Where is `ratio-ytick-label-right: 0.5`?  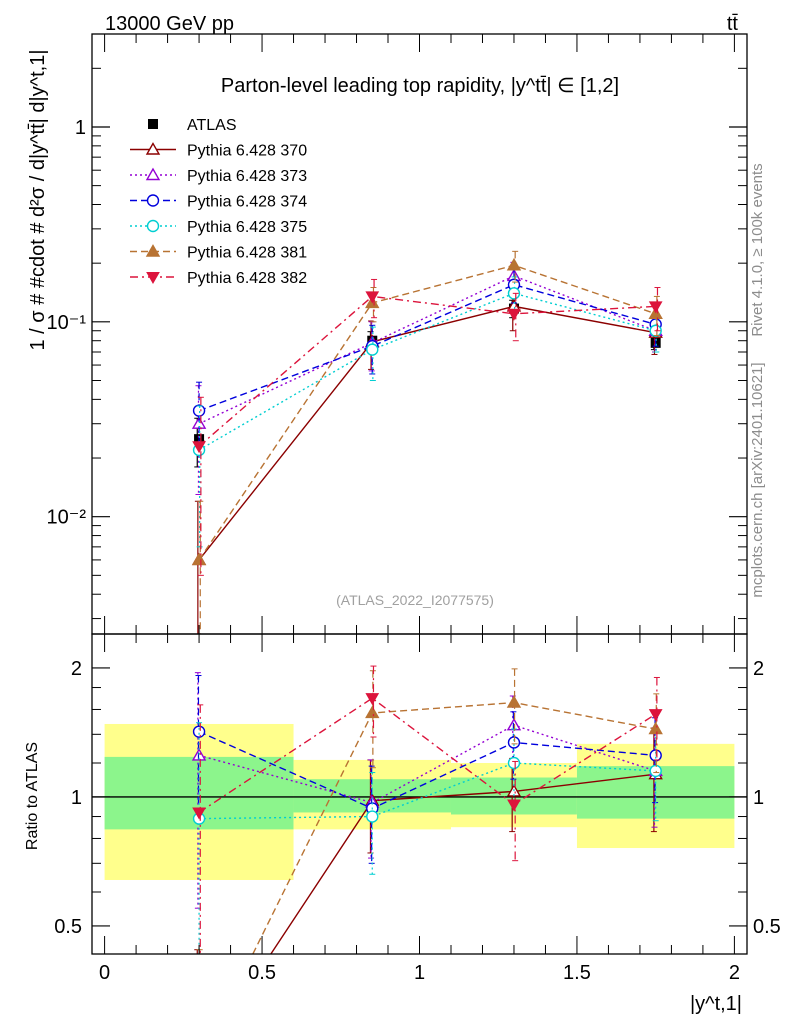
ratio-ytick-label-right: 0.5 is located at coordinates (767, 927).